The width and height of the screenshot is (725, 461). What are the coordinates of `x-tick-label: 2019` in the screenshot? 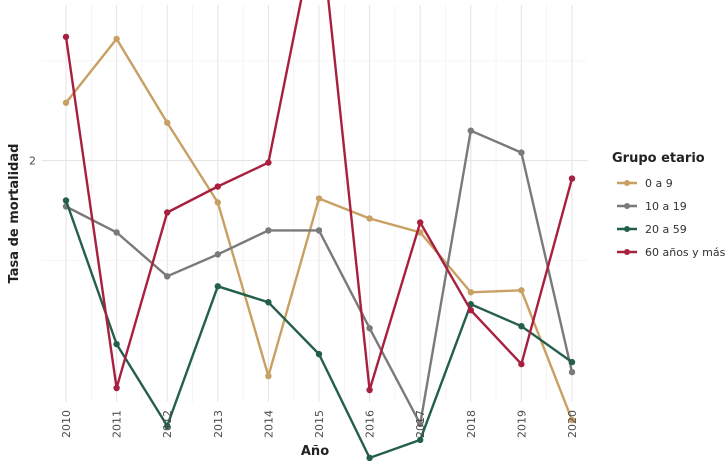 It's located at (521, 424).